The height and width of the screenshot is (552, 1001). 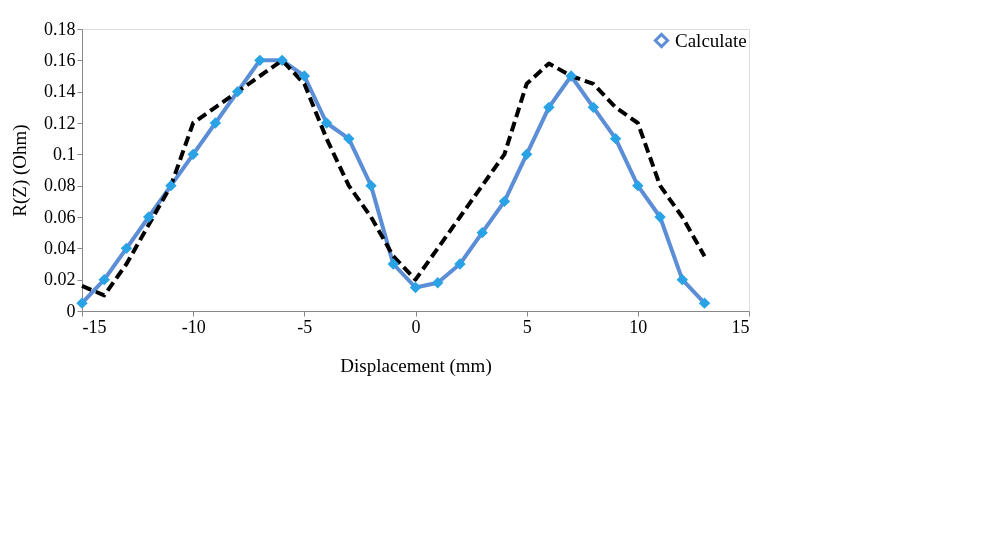 I want to click on x-tick-label: -5, so click(x=305, y=326).